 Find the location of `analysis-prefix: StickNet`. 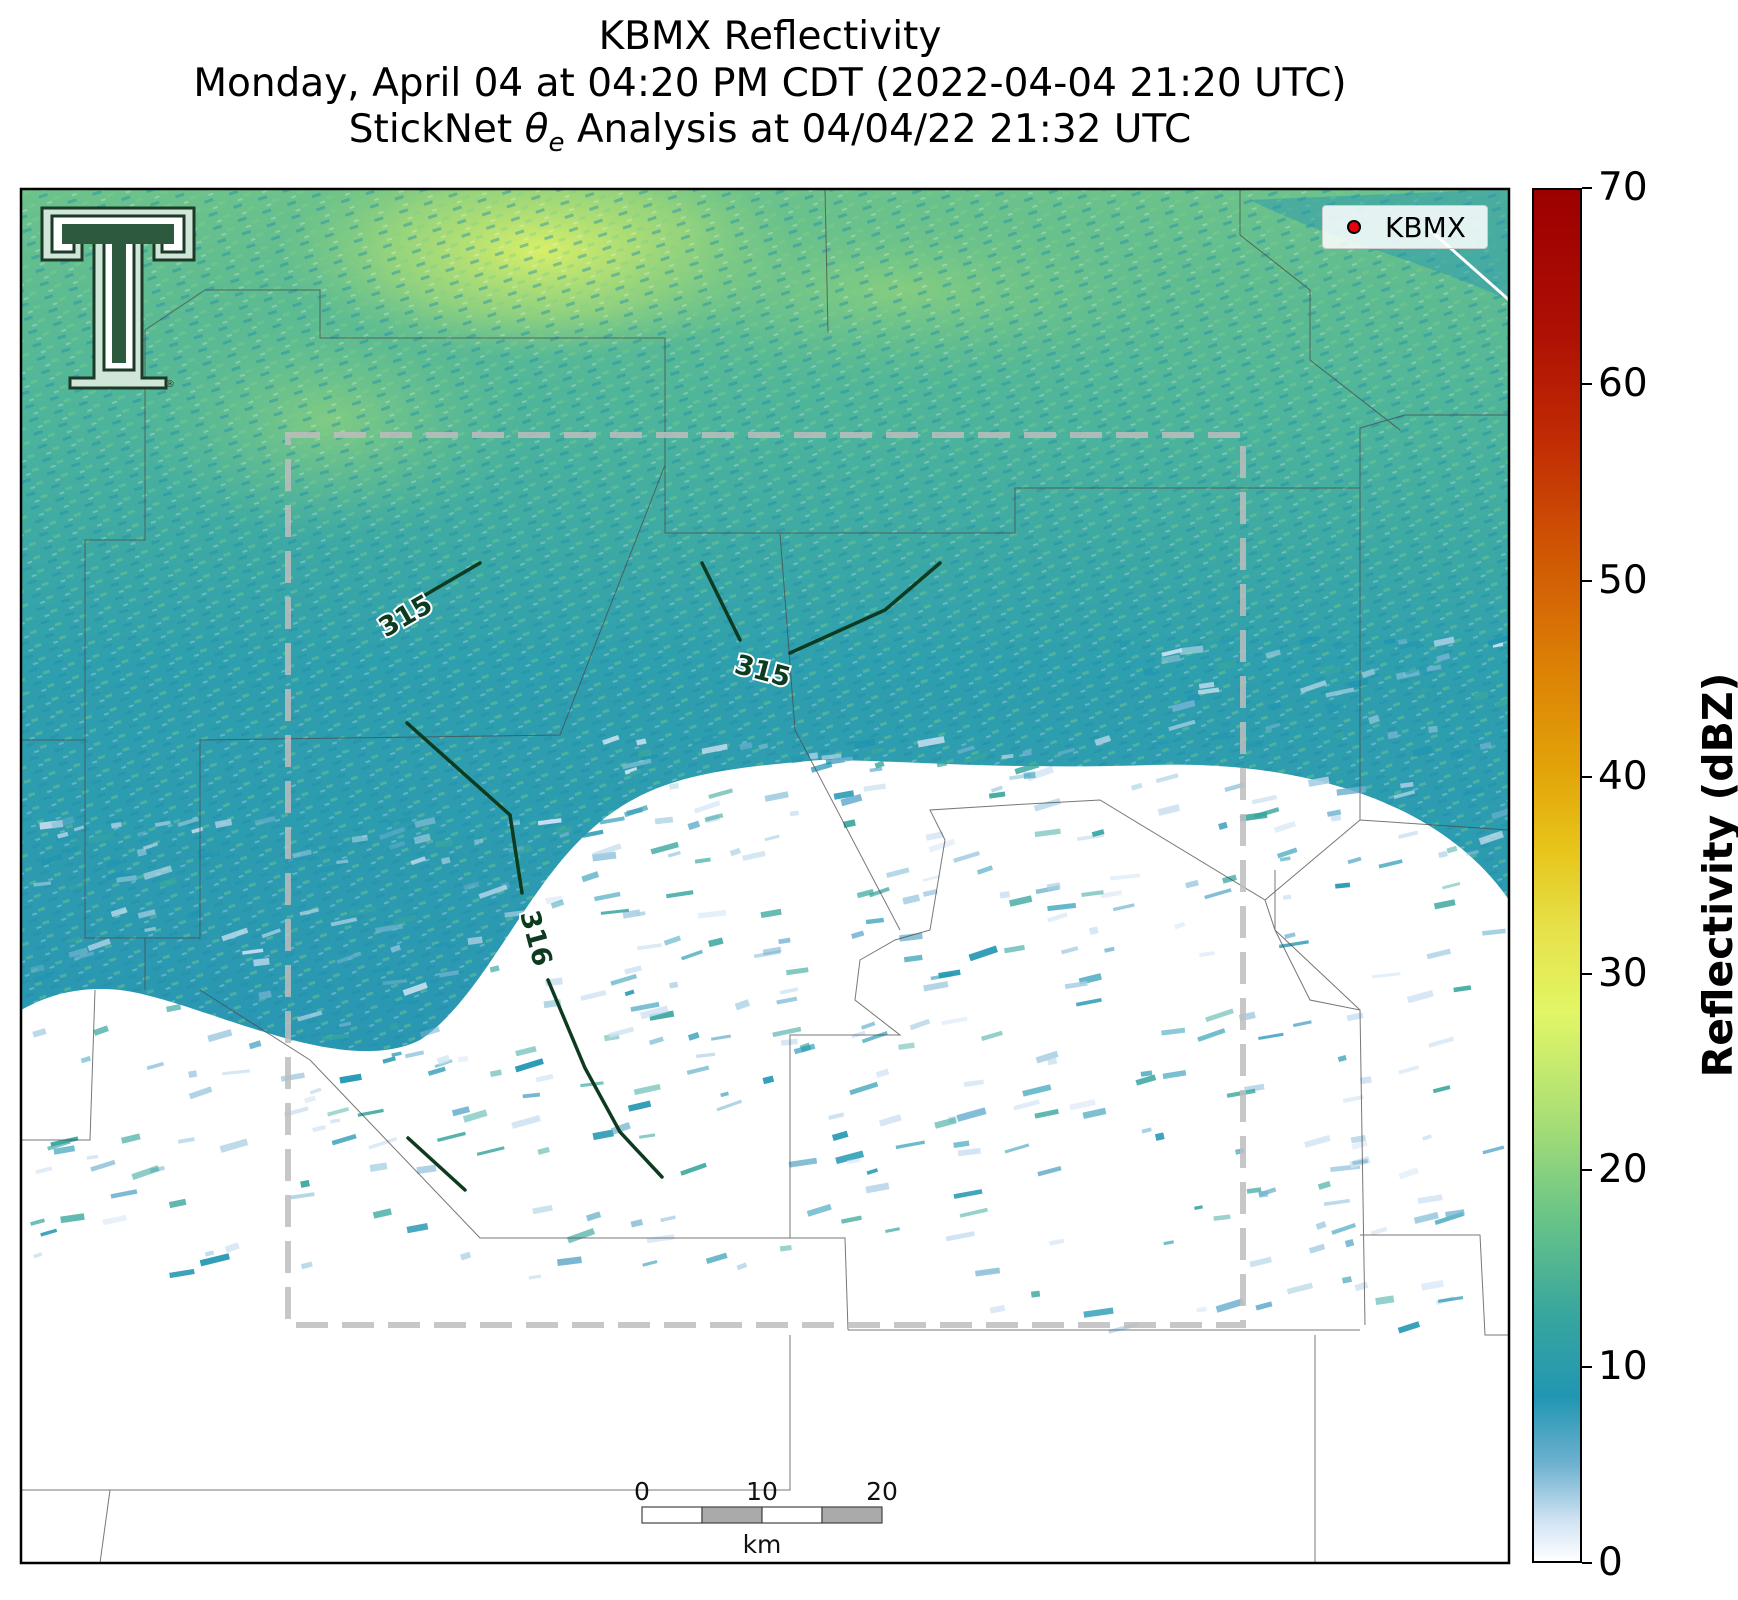

analysis-prefix: StickNet is located at coordinates (436, 129).